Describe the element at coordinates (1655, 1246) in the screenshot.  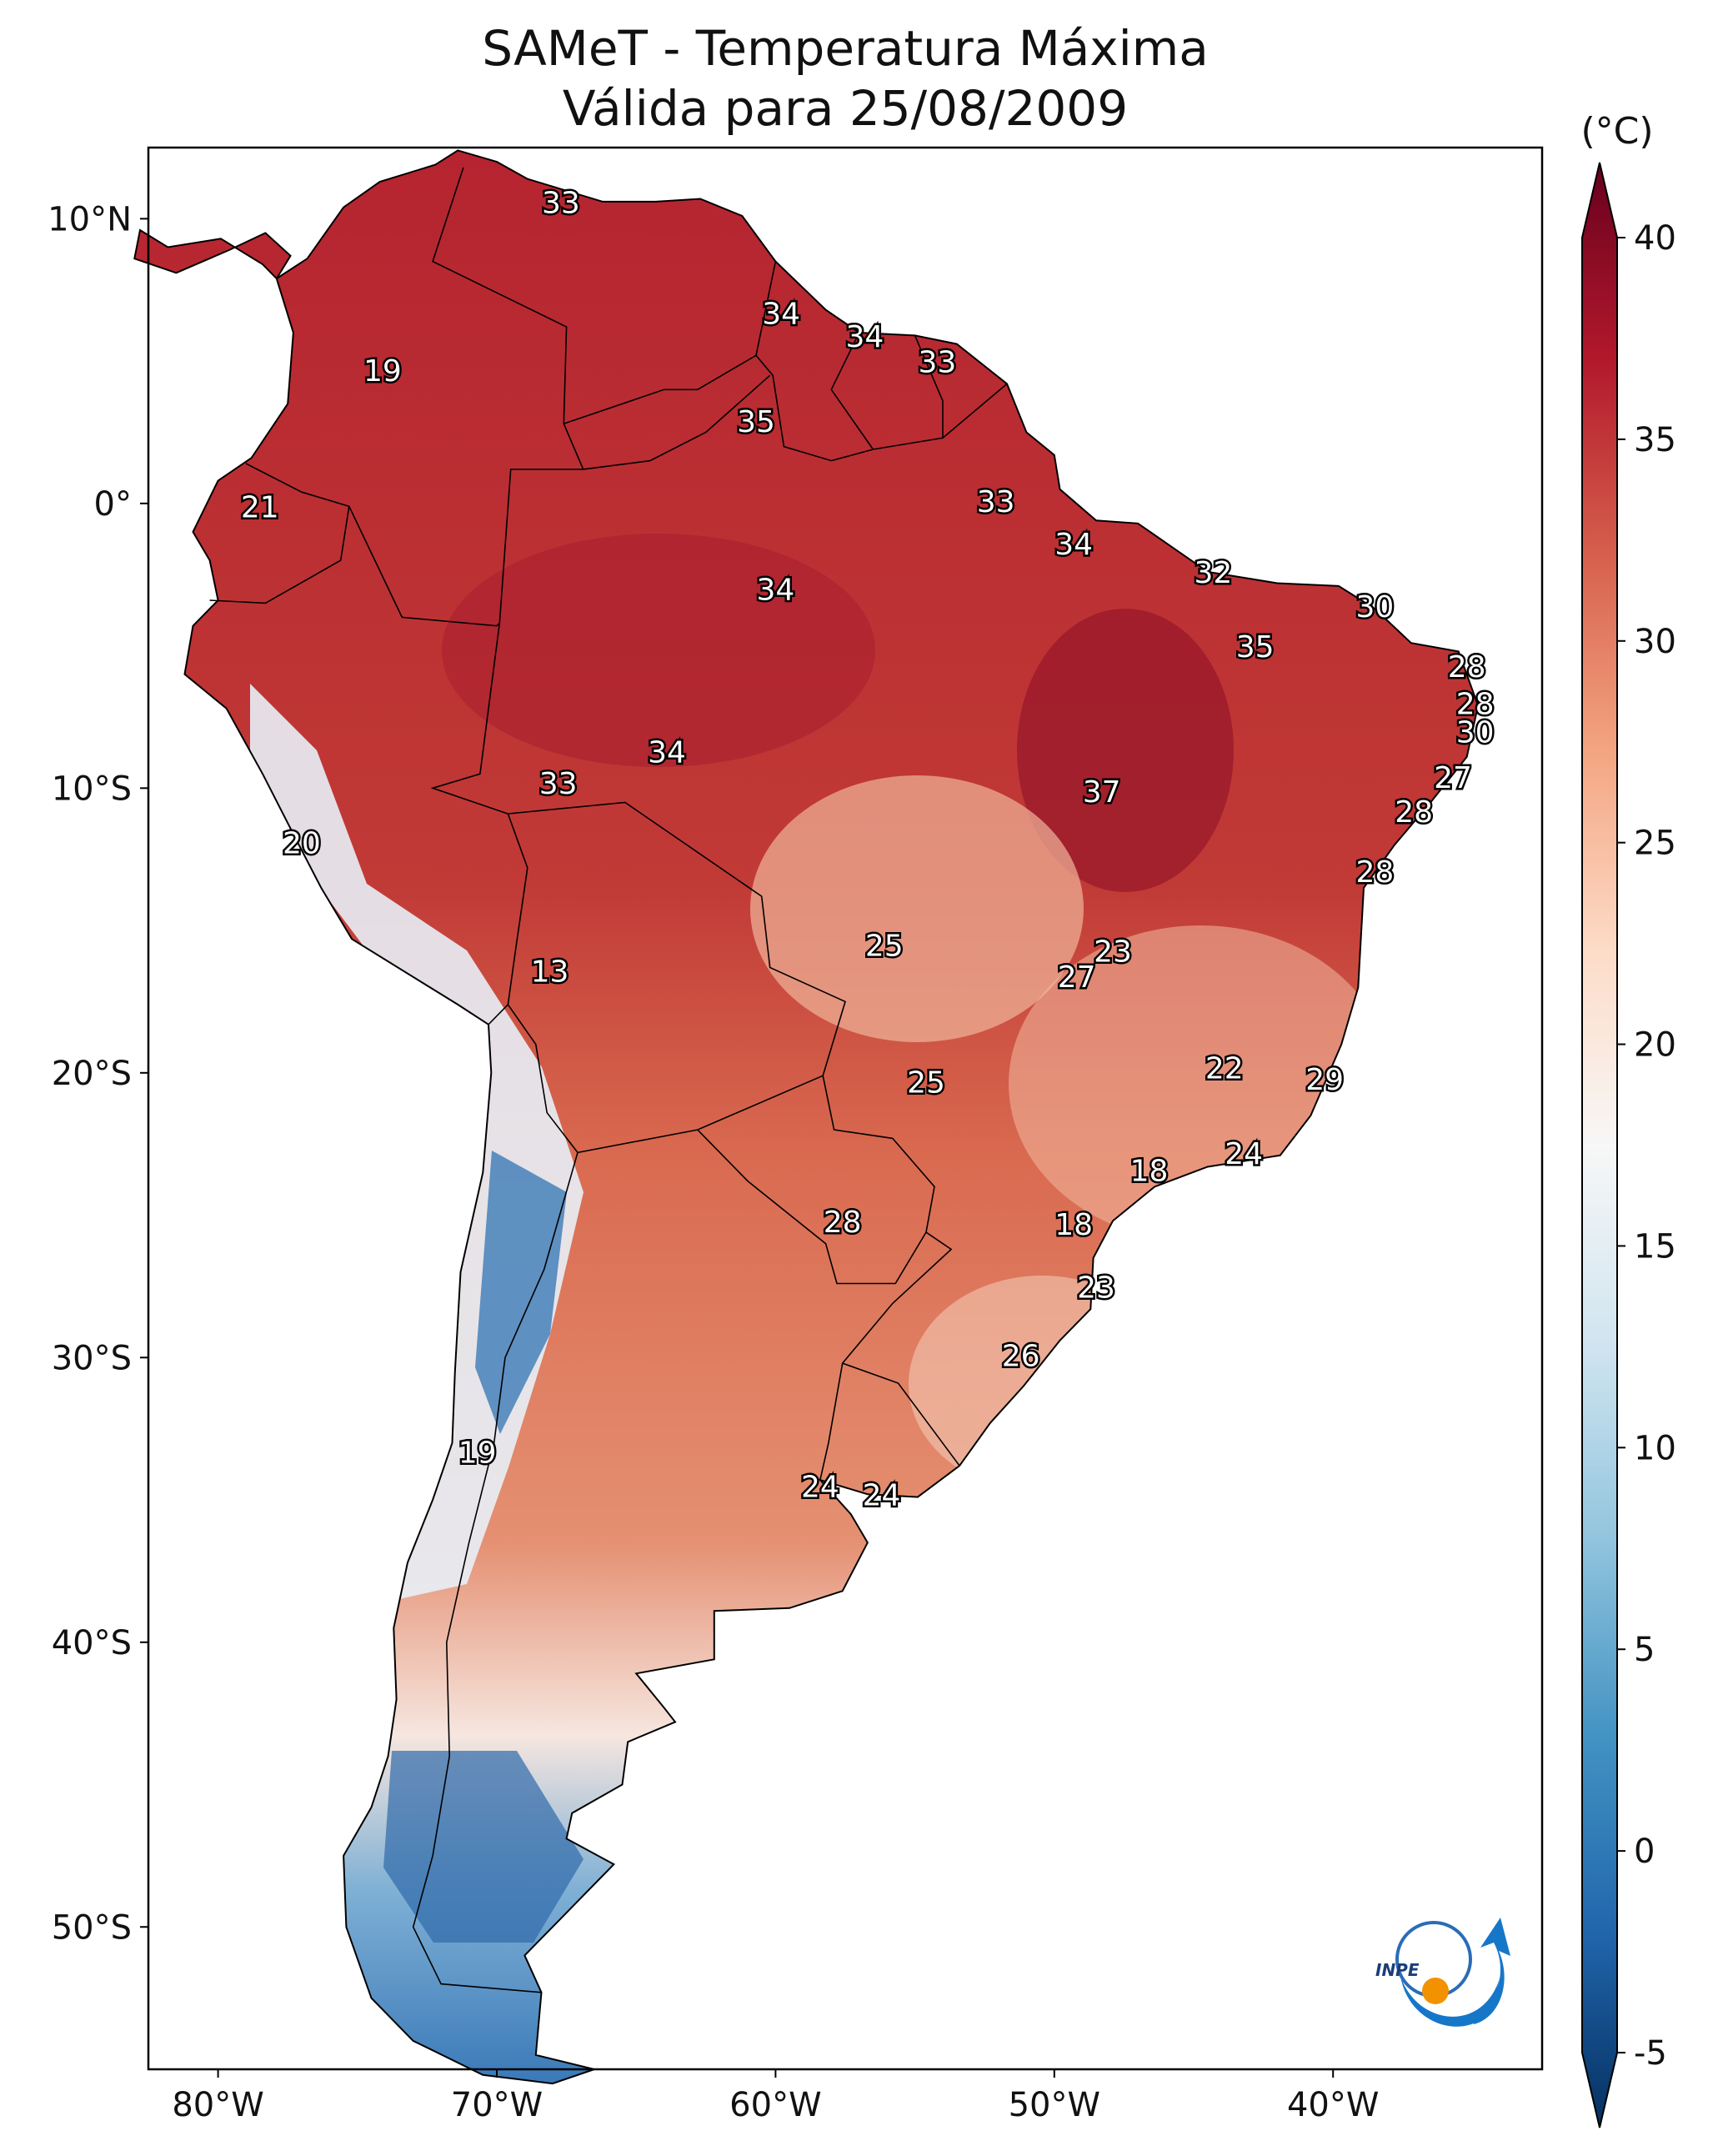
I see `colorbar-tick-label: 15` at that location.